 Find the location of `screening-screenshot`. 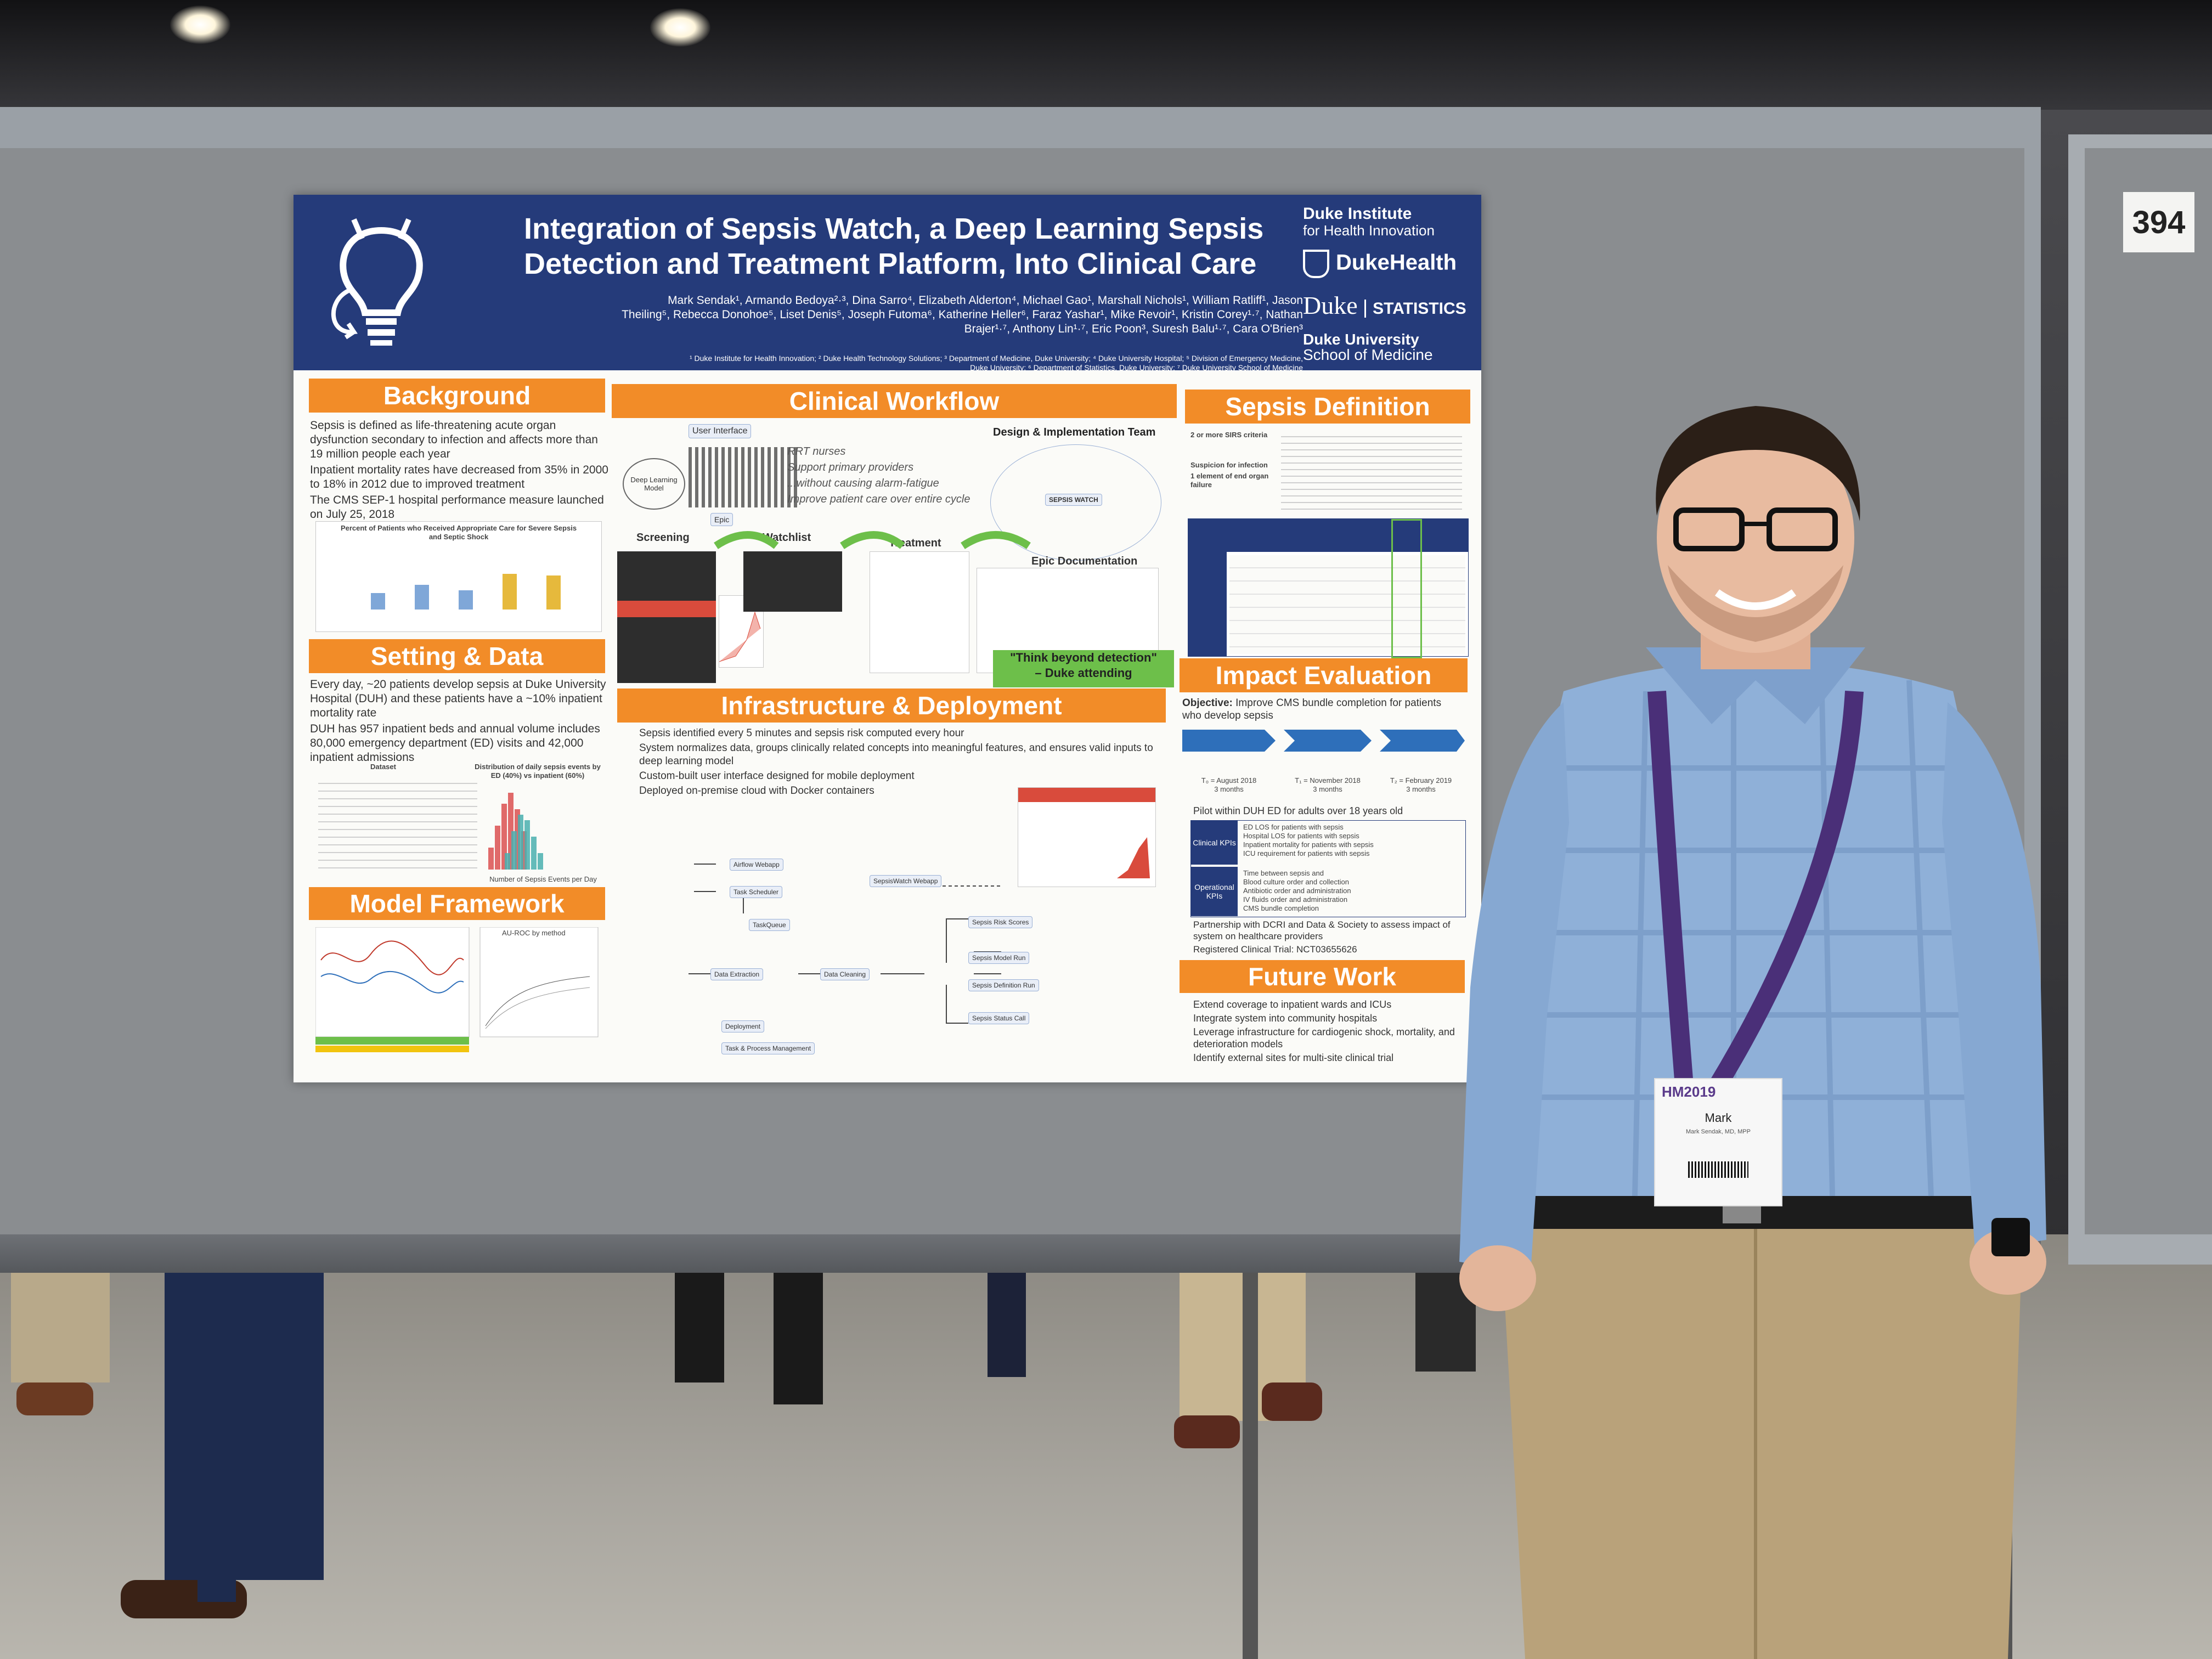

screening-screenshot is located at coordinates (666, 617).